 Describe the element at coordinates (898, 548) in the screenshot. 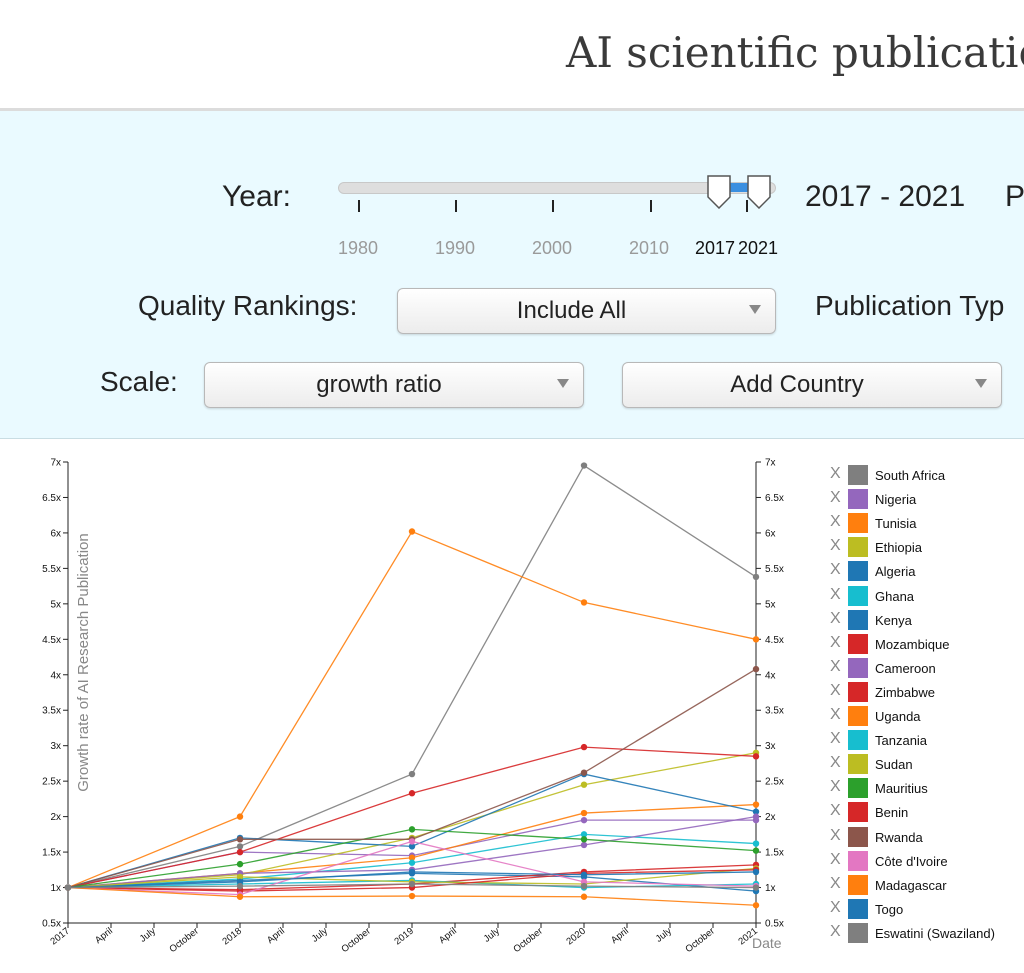

I see `legend-label: Ethiopia` at that location.